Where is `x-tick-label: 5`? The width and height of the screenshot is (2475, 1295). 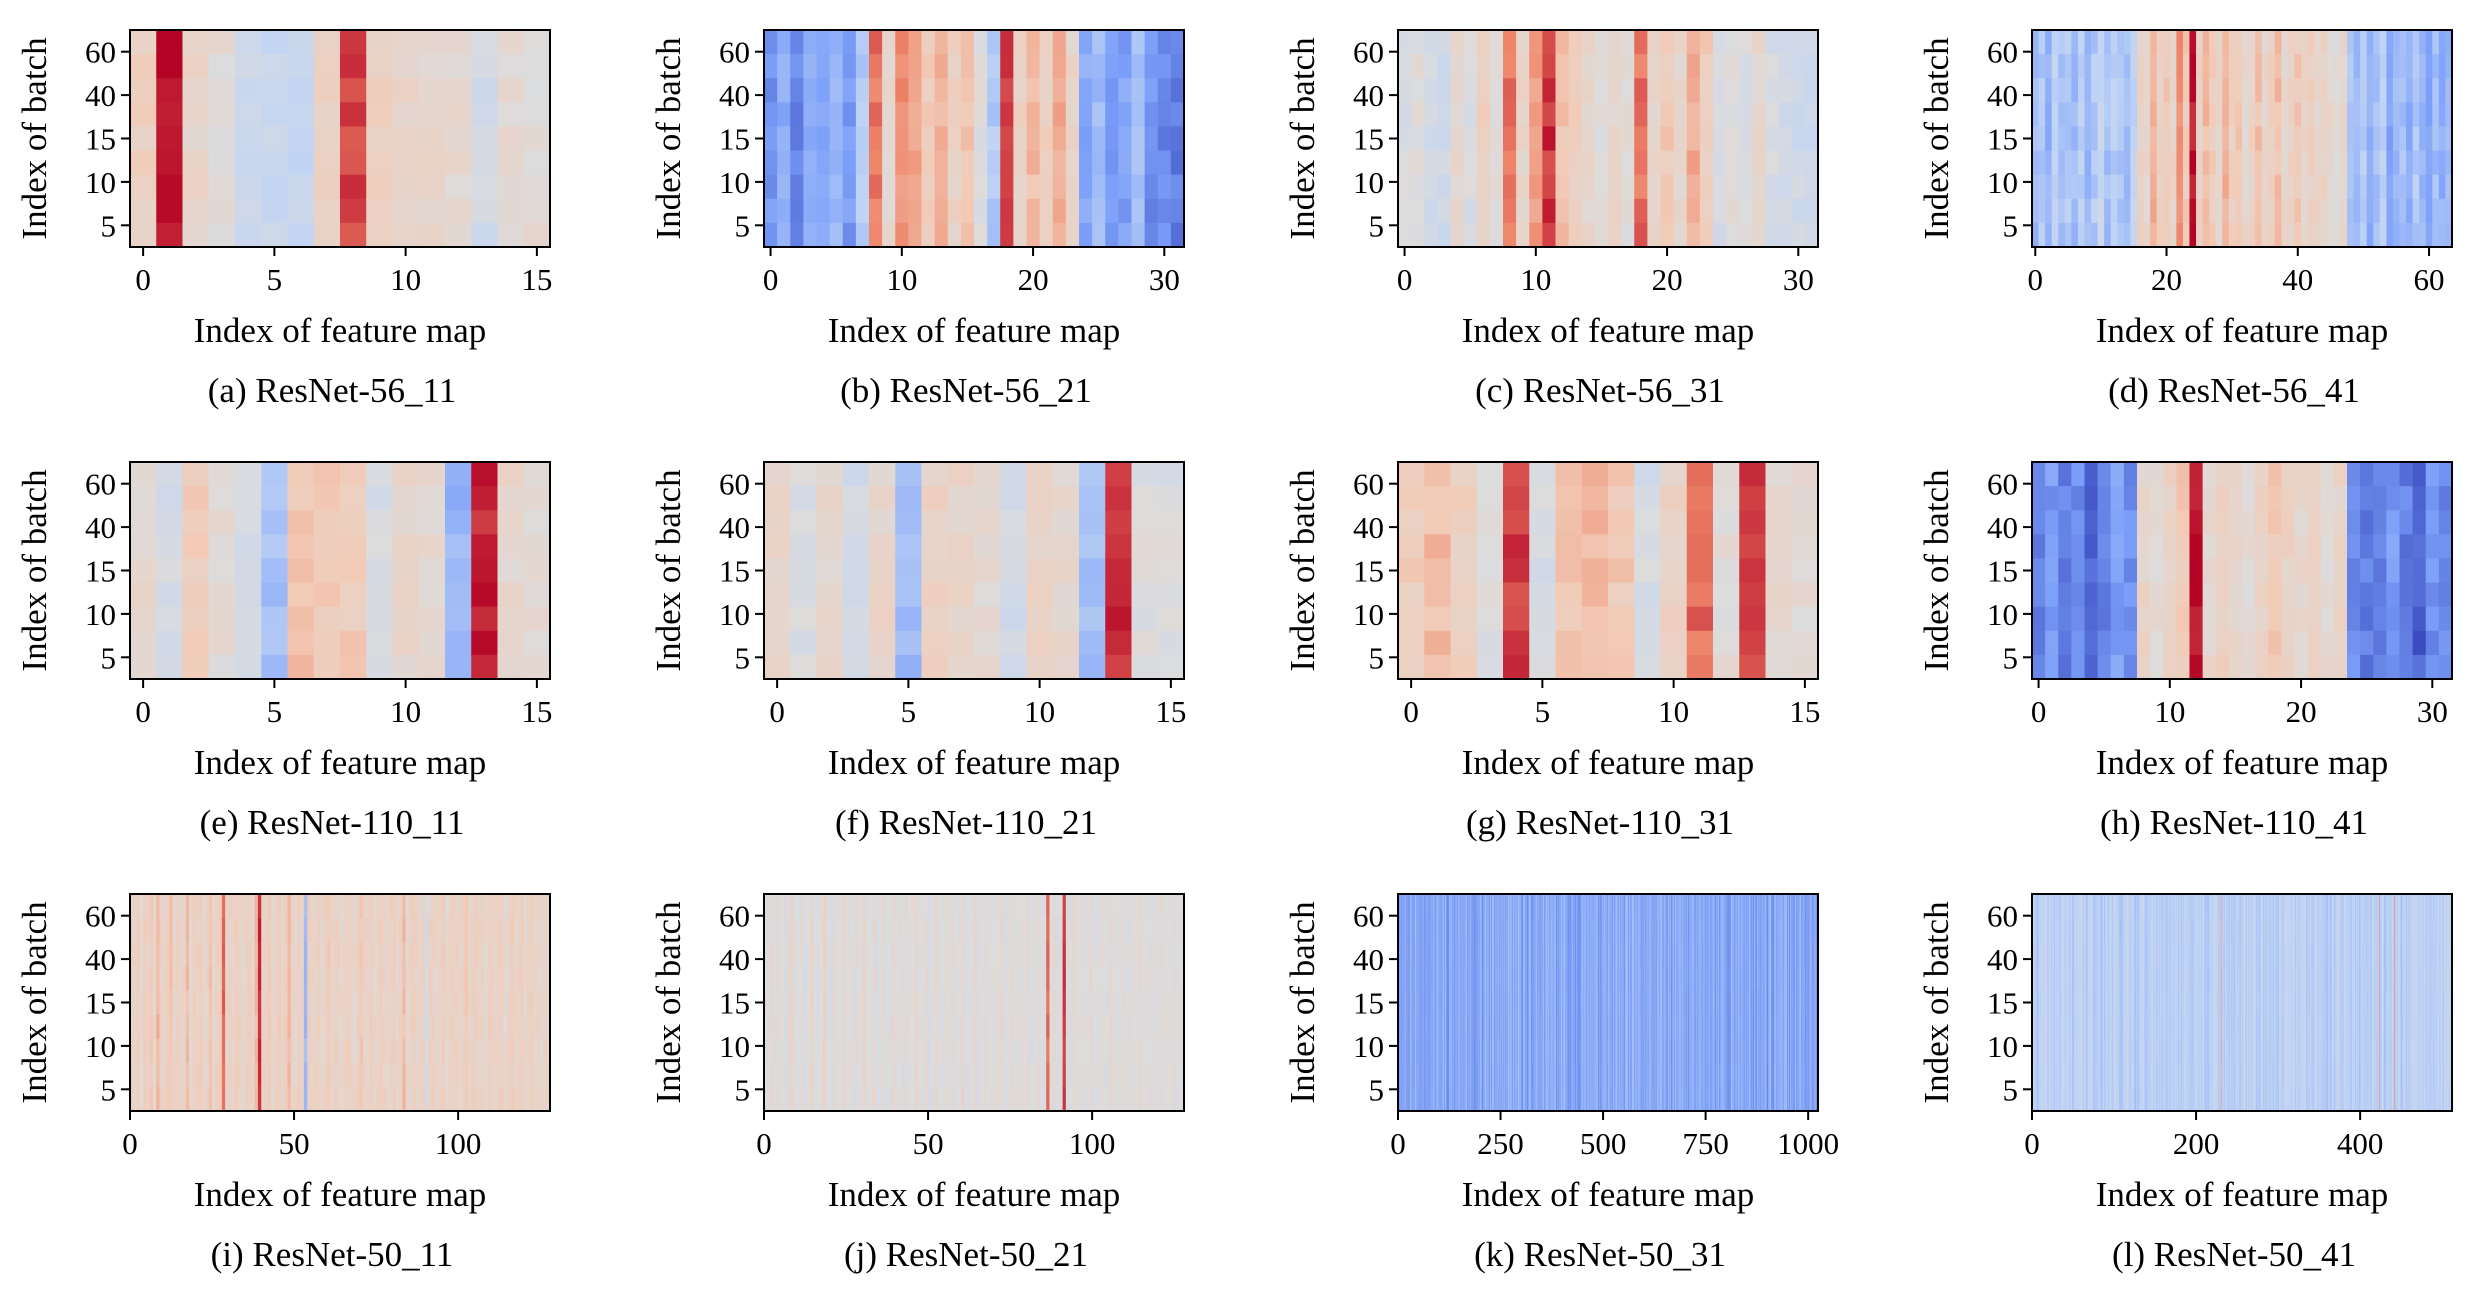 x-tick-label: 5 is located at coordinates (275, 279).